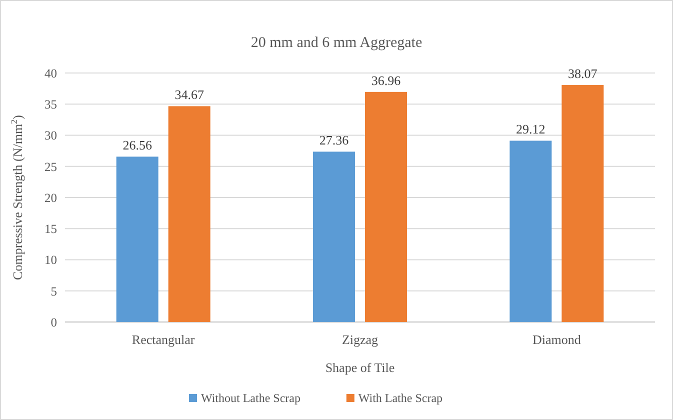  I want to click on data-label: 36.96, so click(386, 80).